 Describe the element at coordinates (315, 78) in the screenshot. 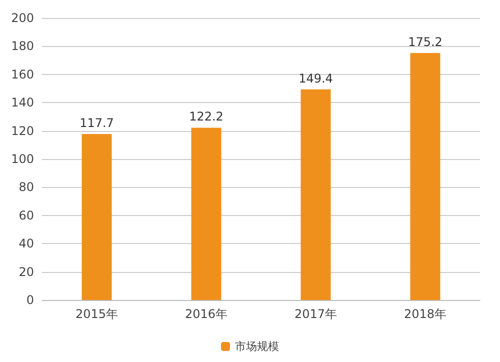

I see `data-label: 149.4` at that location.